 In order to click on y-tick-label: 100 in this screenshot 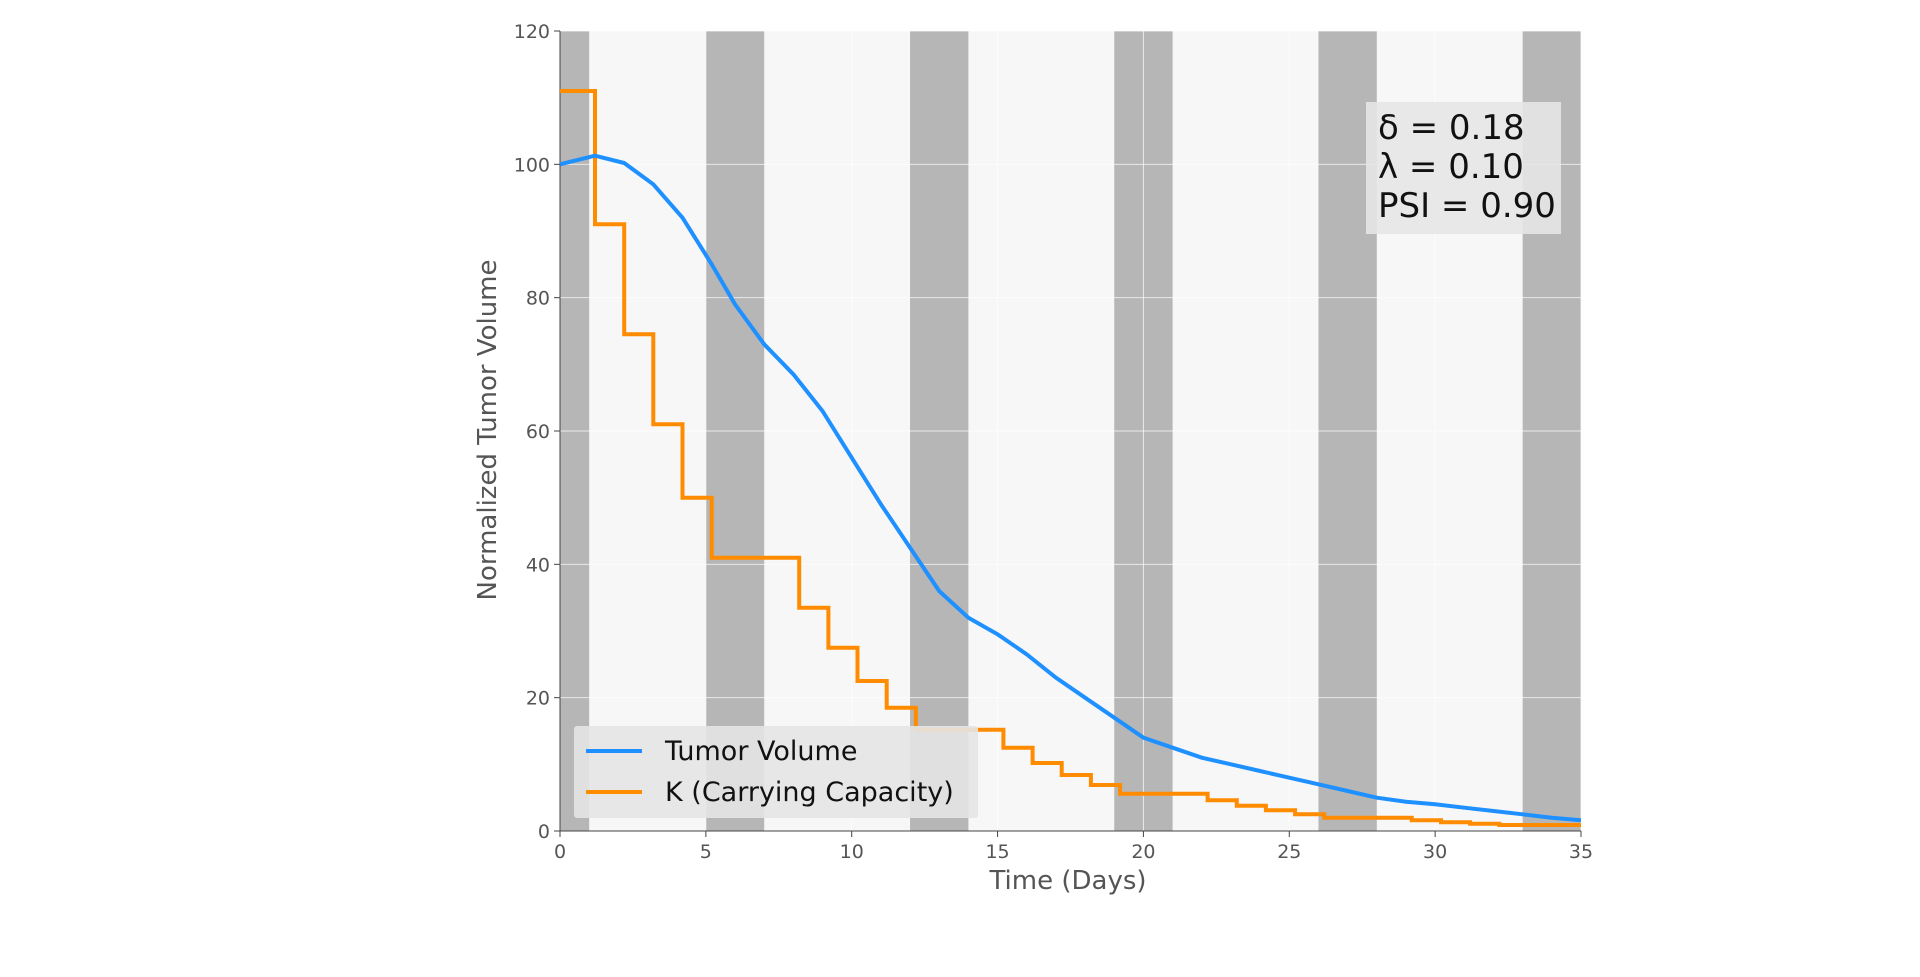, I will do `click(532, 165)`.